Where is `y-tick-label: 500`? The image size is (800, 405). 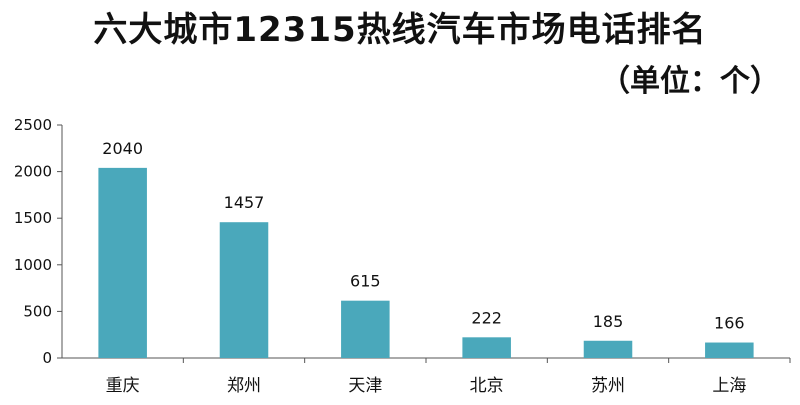
y-tick-label: 500 is located at coordinates (37, 311).